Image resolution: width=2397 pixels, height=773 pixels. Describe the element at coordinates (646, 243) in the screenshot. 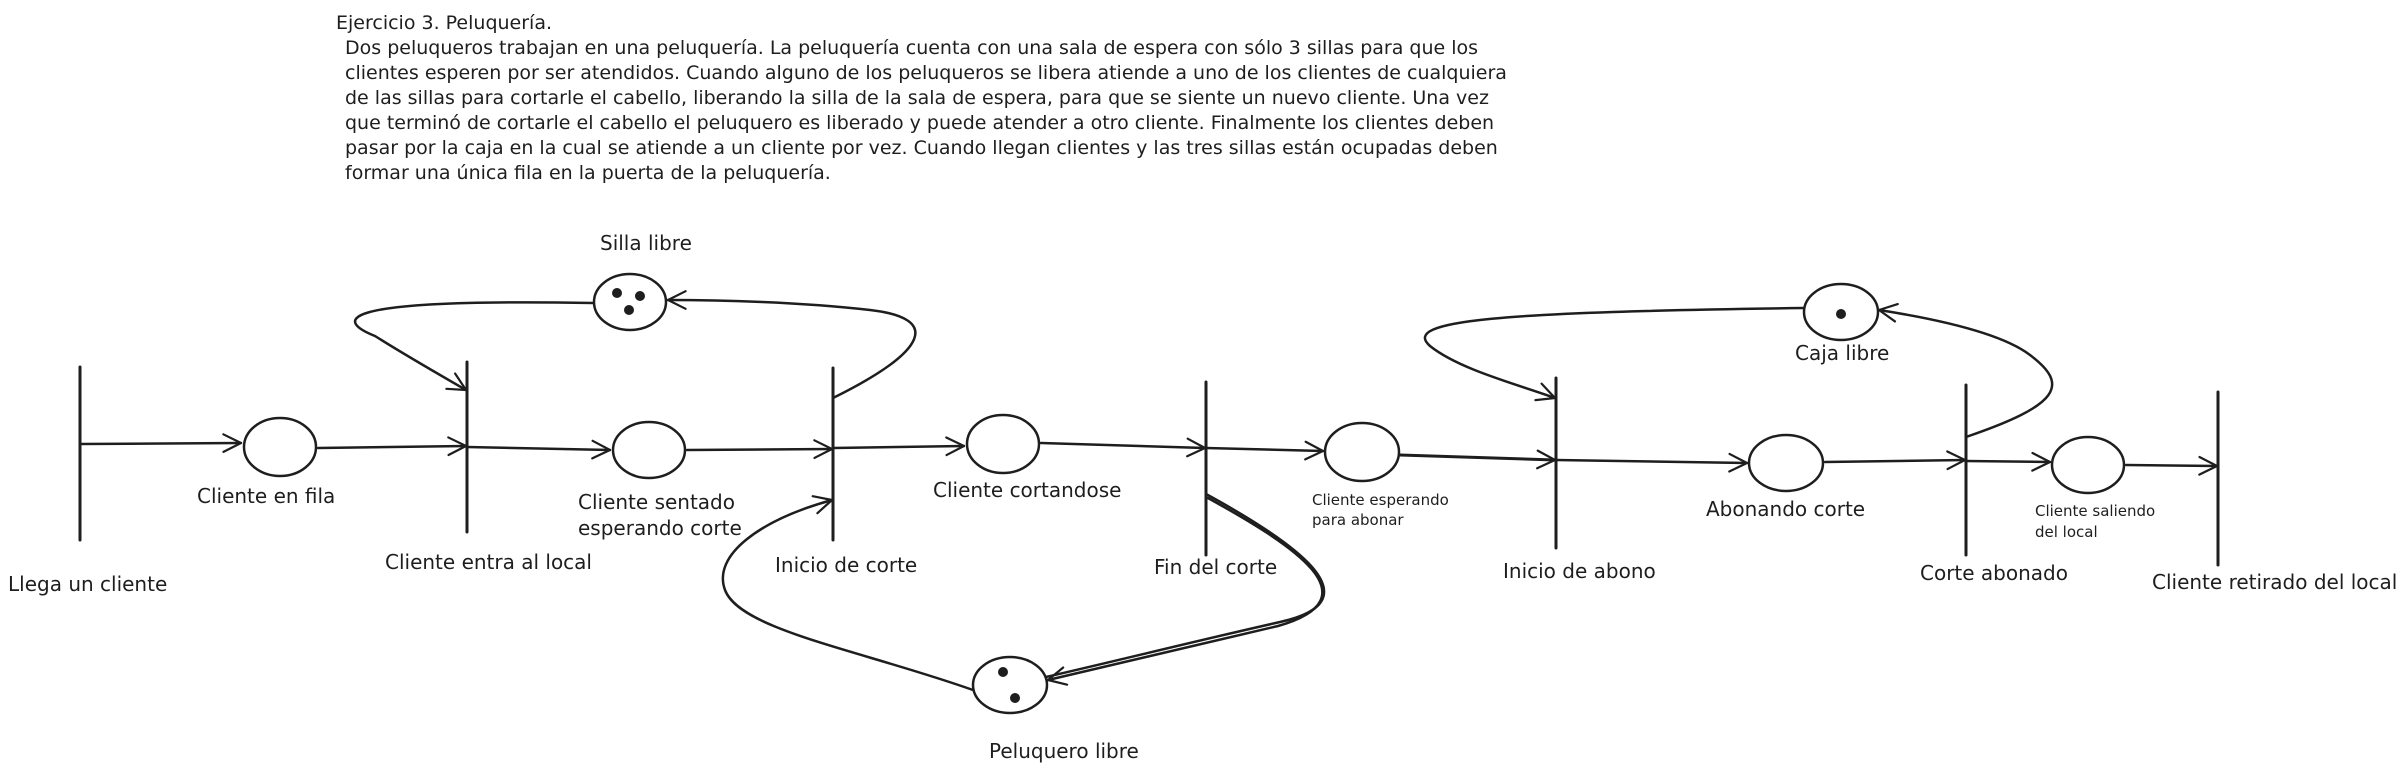

I see `place-label: Silla libre` at that location.